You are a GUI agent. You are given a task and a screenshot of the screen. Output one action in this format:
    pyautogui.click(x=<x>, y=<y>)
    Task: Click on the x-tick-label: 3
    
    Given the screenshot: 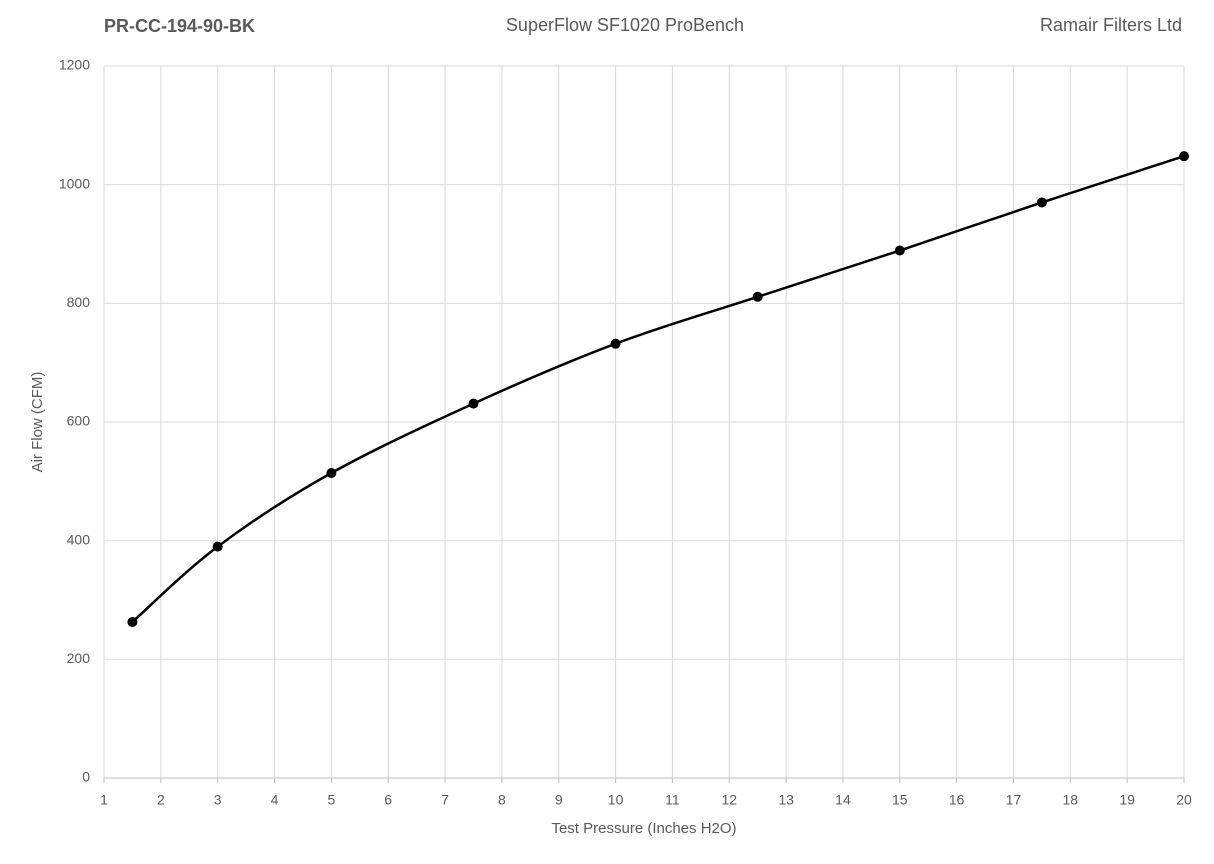 What is the action you would take?
    pyautogui.click(x=218, y=800)
    